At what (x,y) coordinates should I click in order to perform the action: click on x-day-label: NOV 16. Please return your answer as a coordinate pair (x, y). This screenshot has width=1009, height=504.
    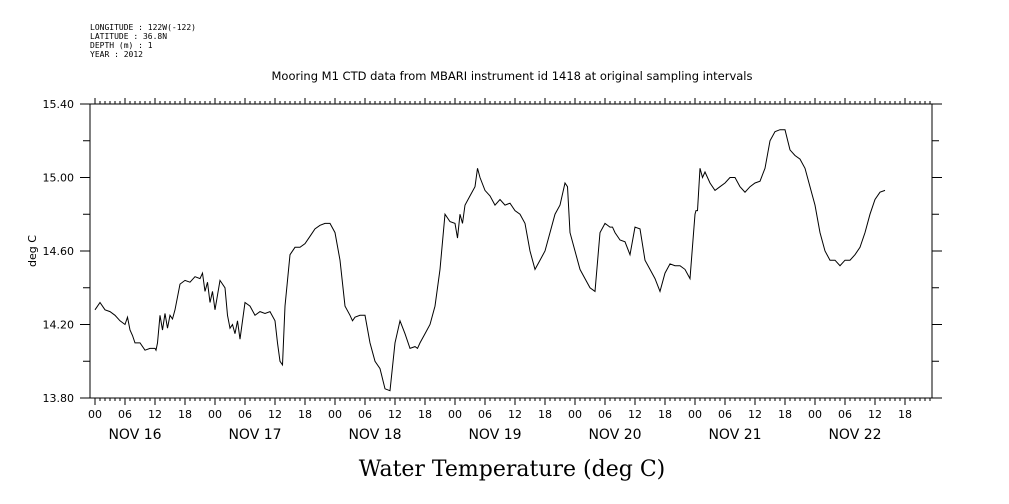
    Looking at the image, I should click on (134, 435).